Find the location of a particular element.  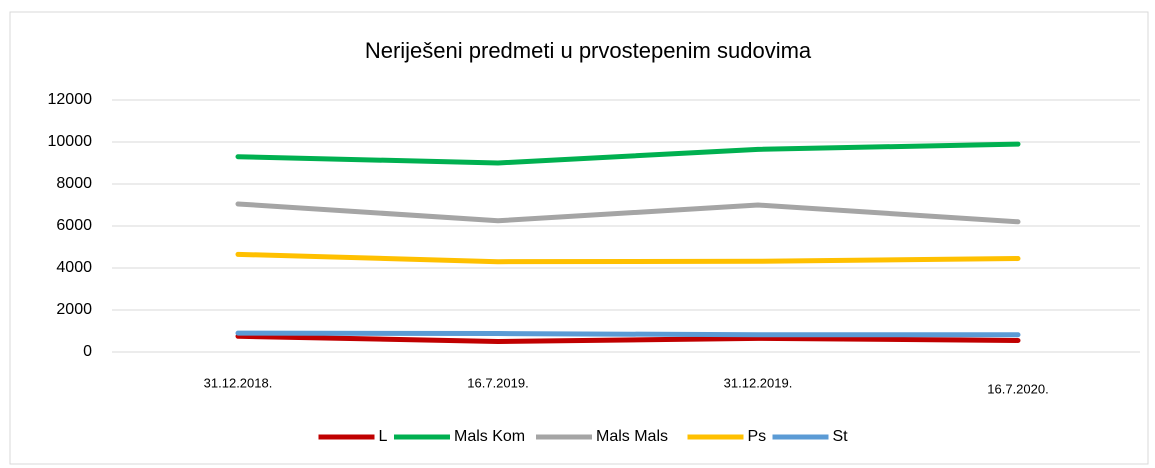

y-tick-label: 0 is located at coordinates (87, 351).